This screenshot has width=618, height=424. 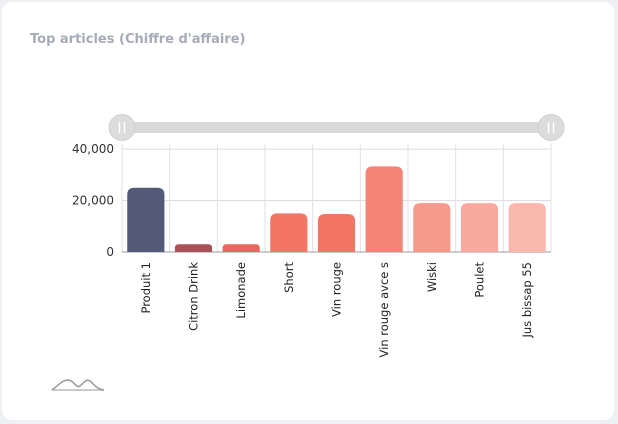 What do you see at coordinates (110, 252) in the screenshot?
I see `y-tick-label: 0` at bounding box center [110, 252].